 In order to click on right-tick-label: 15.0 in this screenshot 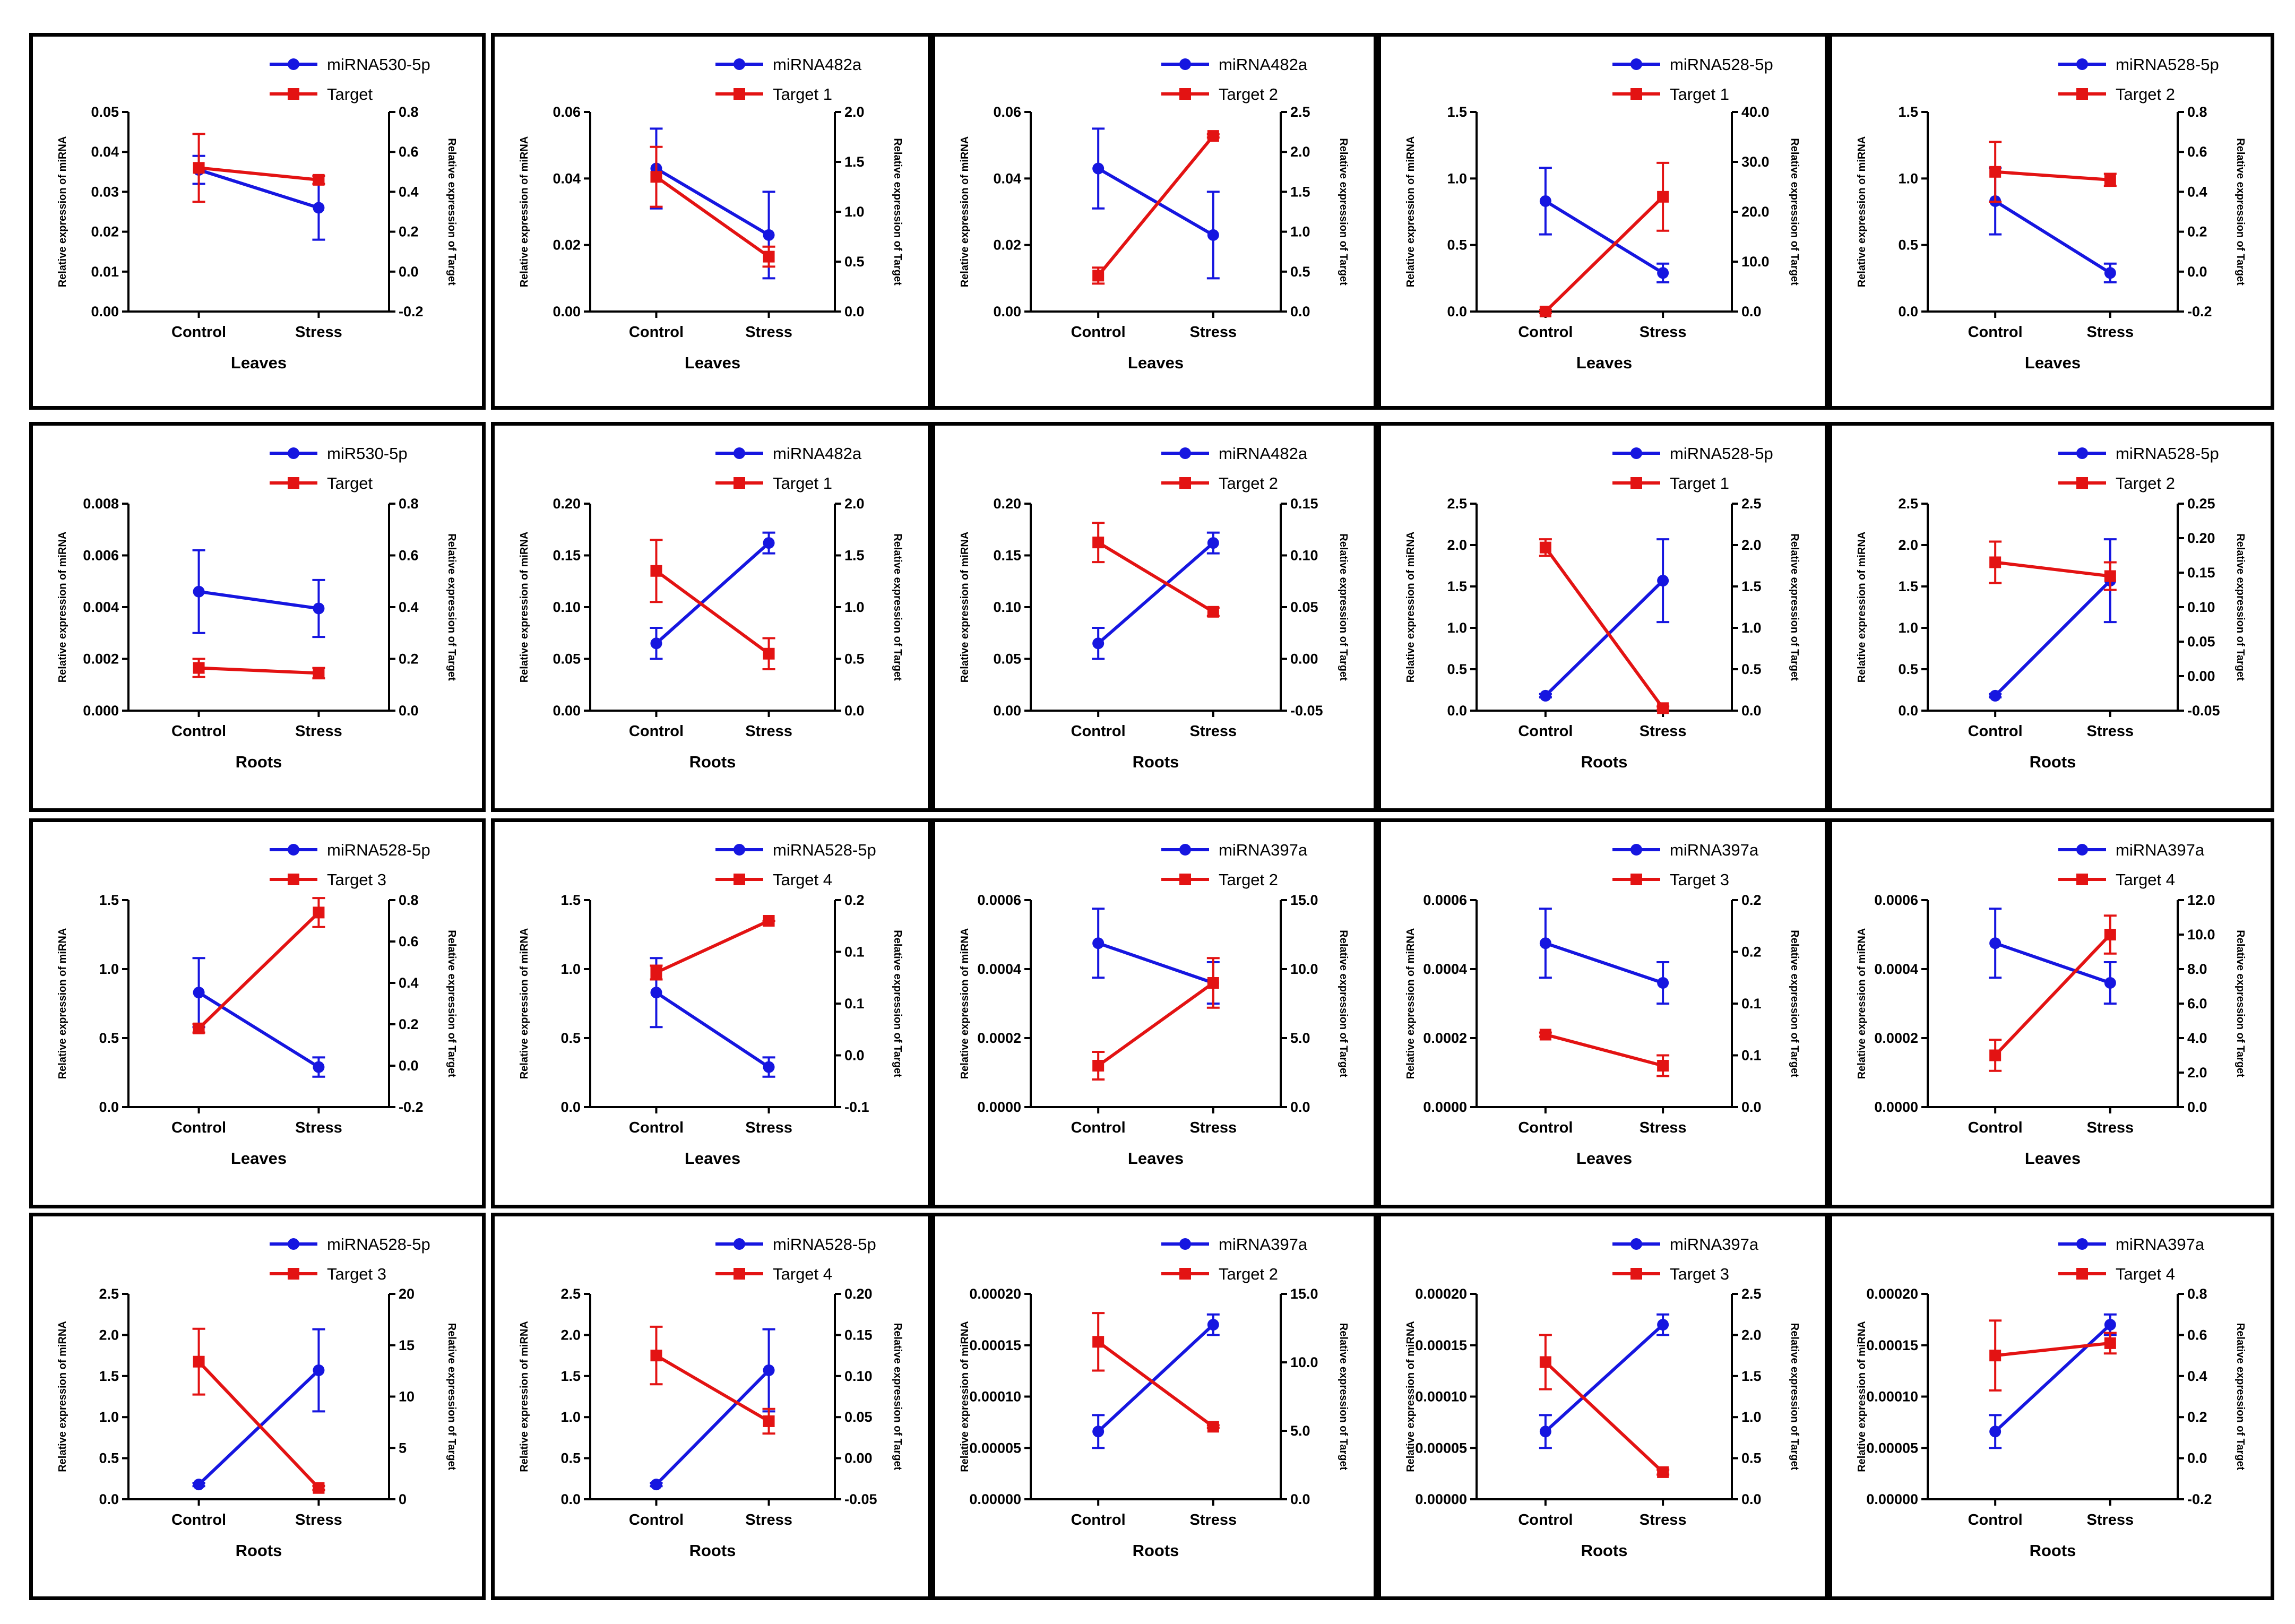, I will do `click(1304, 900)`.